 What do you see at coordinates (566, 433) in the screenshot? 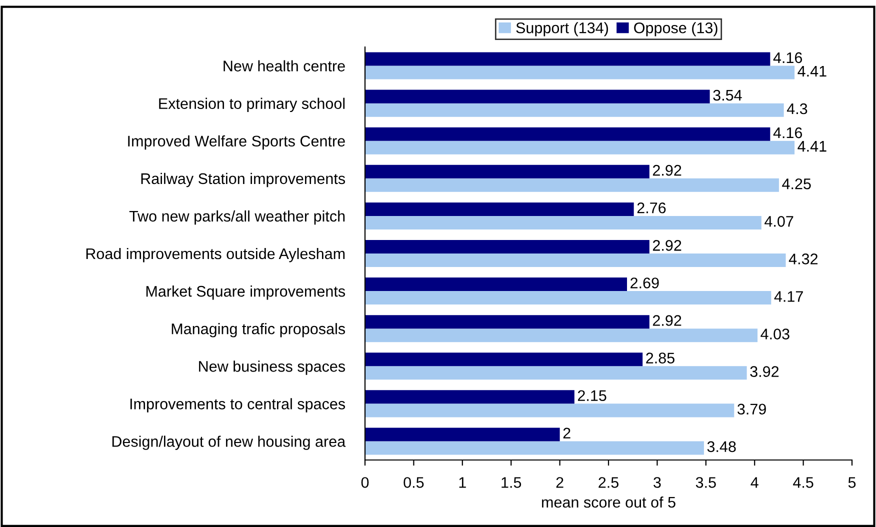
I see `data-label: 2` at bounding box center [566, 433].